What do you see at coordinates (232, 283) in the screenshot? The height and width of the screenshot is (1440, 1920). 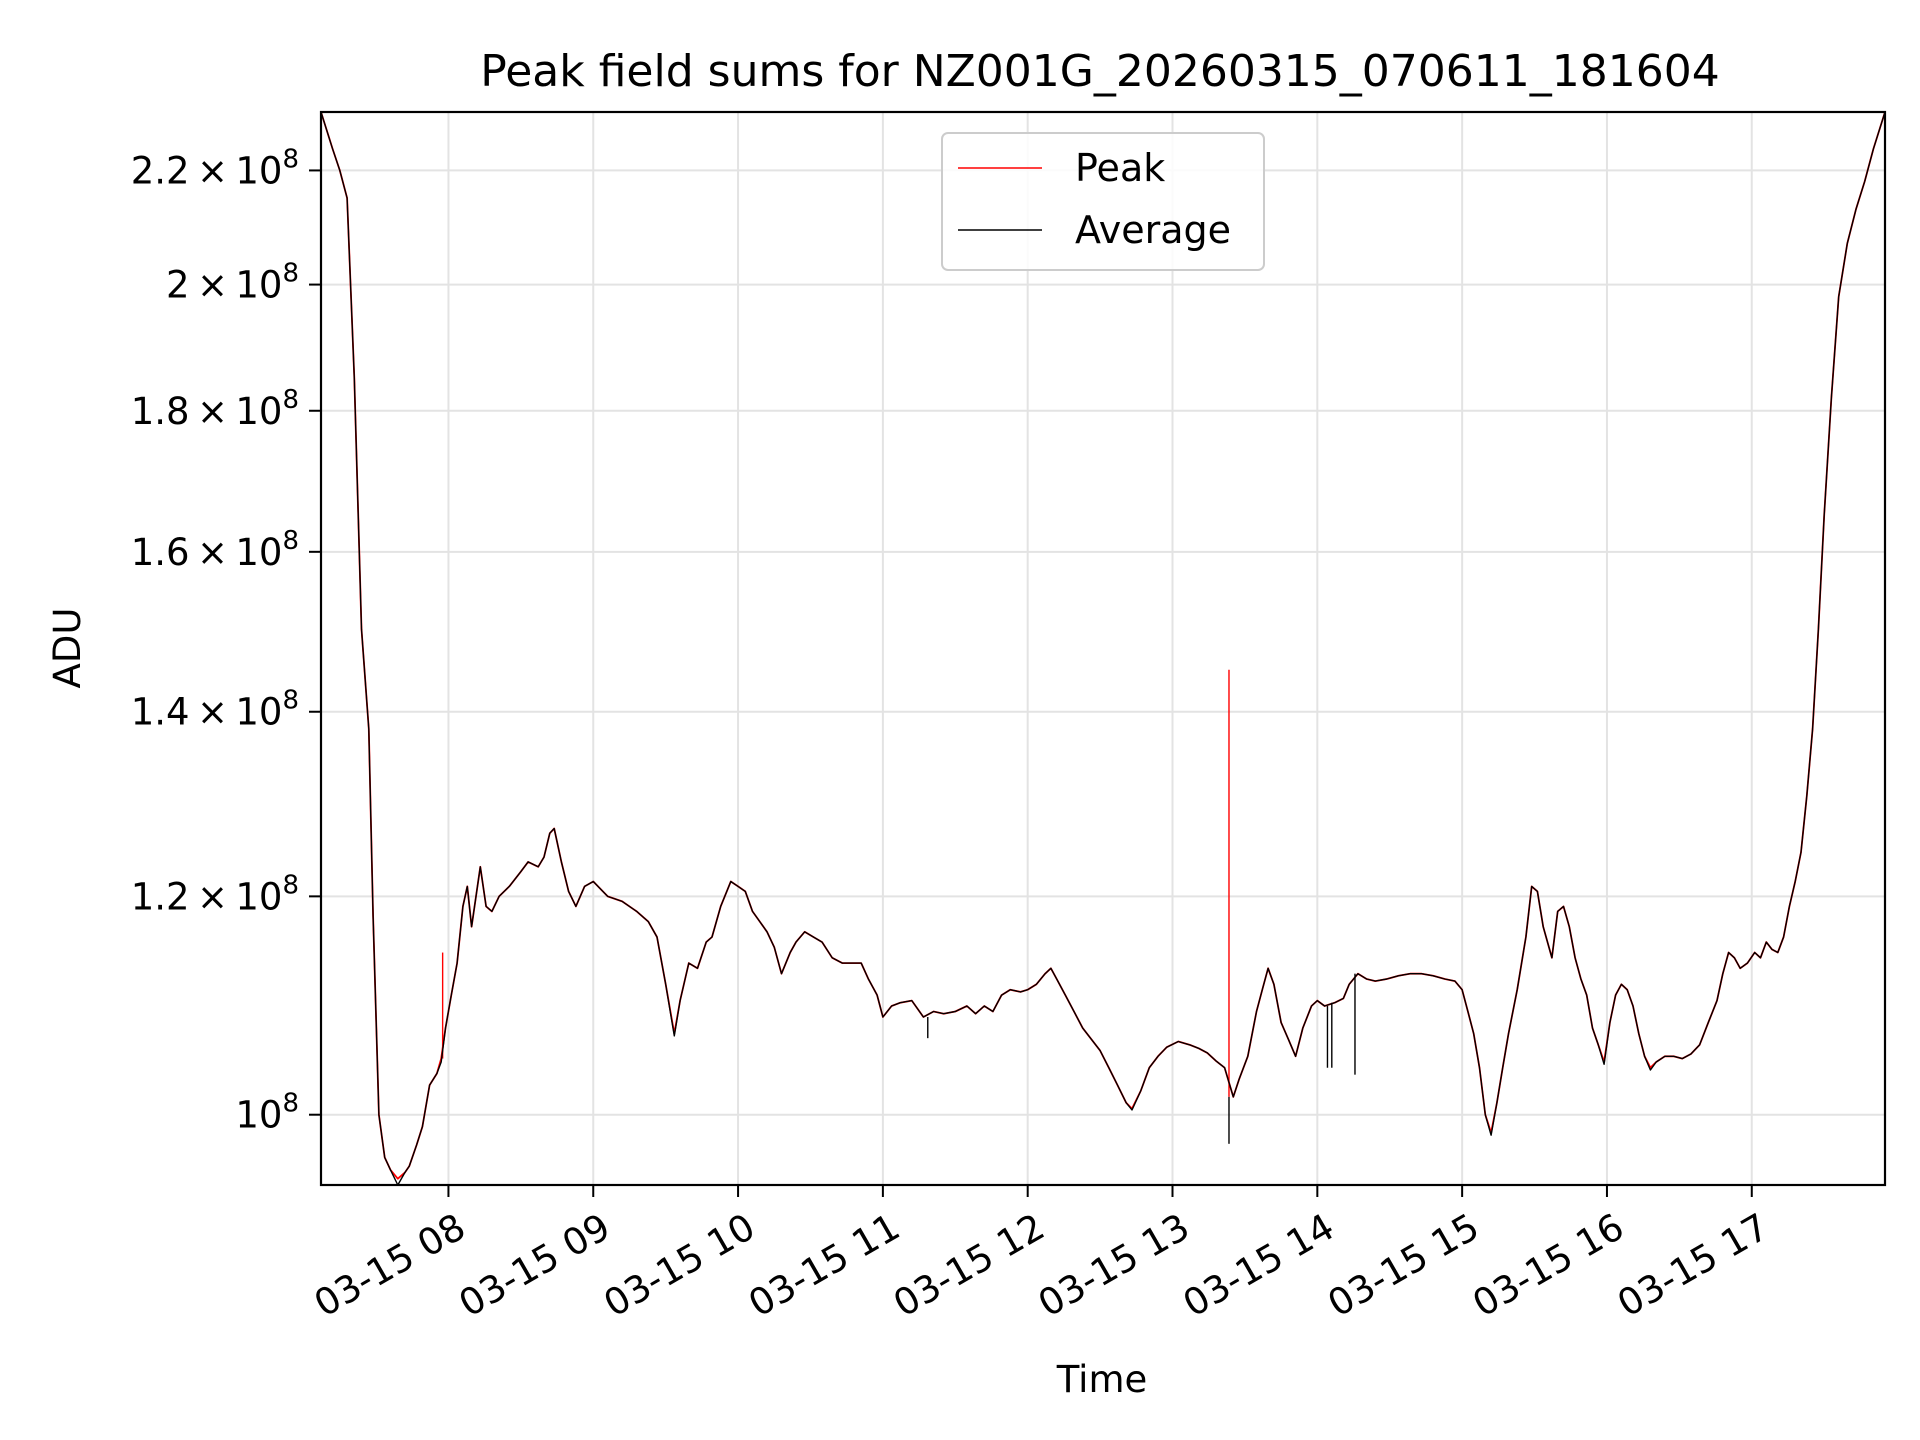 I see `y-tick-label: 2 × 108` at bounding box center [232, 283].